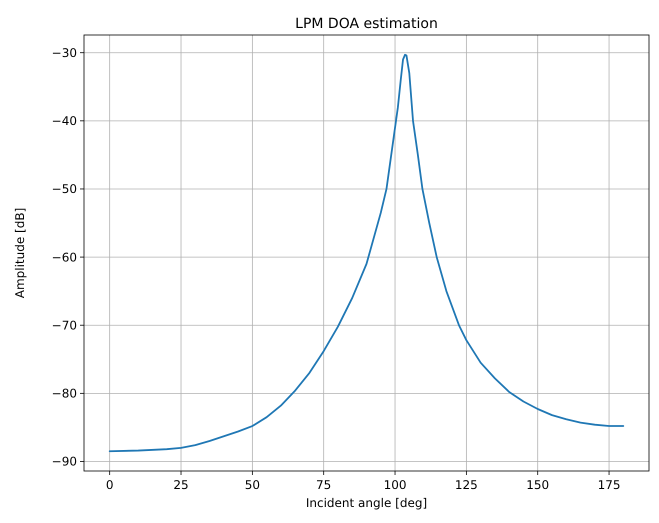 This screenshot has width=659, height=523. What do you see at coordinates (64, 325) in the screenshot?
I see `y-tick-label: −70` at bounding box center [64, 325].